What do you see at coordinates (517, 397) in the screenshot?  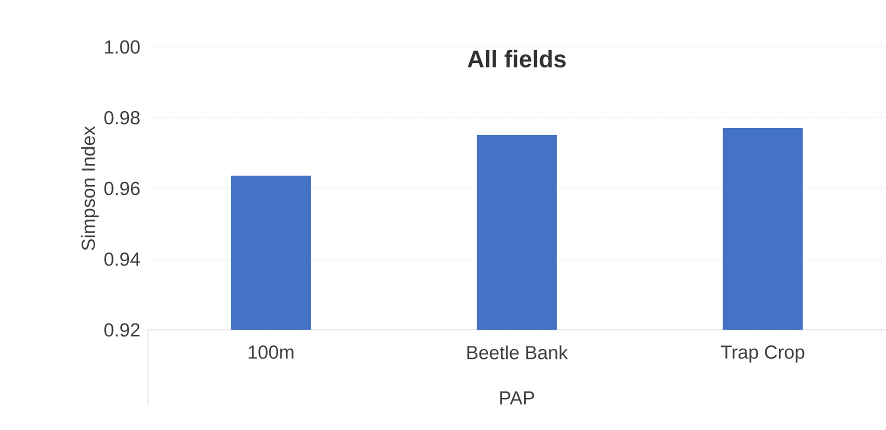 I see `x-axis-title: PAP` at bounding box center [517, 397].